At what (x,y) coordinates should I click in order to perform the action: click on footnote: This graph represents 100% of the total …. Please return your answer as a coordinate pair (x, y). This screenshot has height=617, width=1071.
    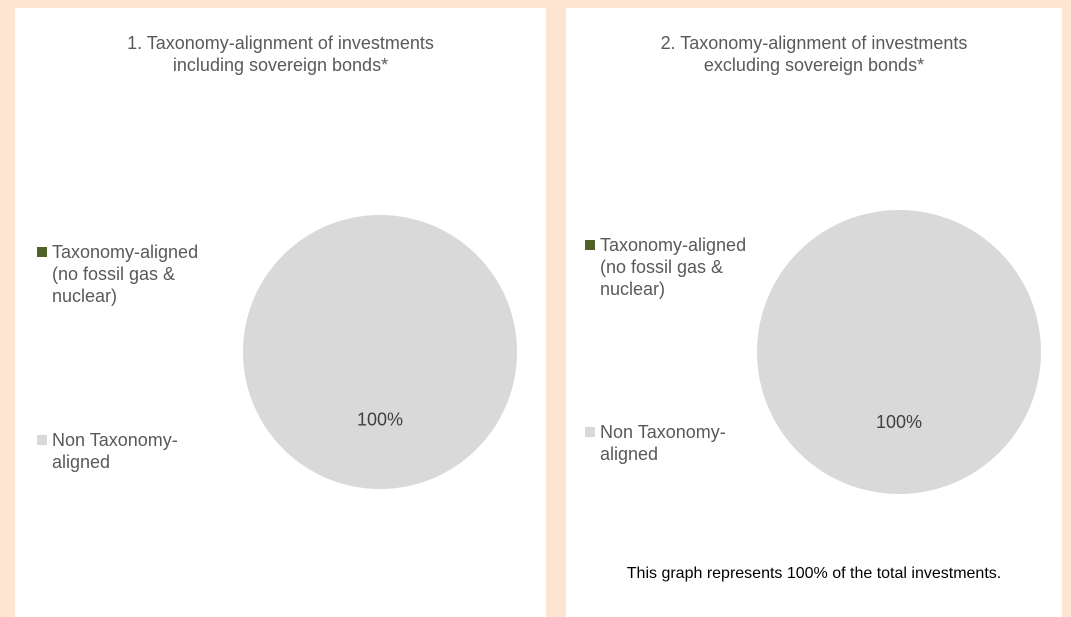
    Looking at the image, I should click on (814, 573).